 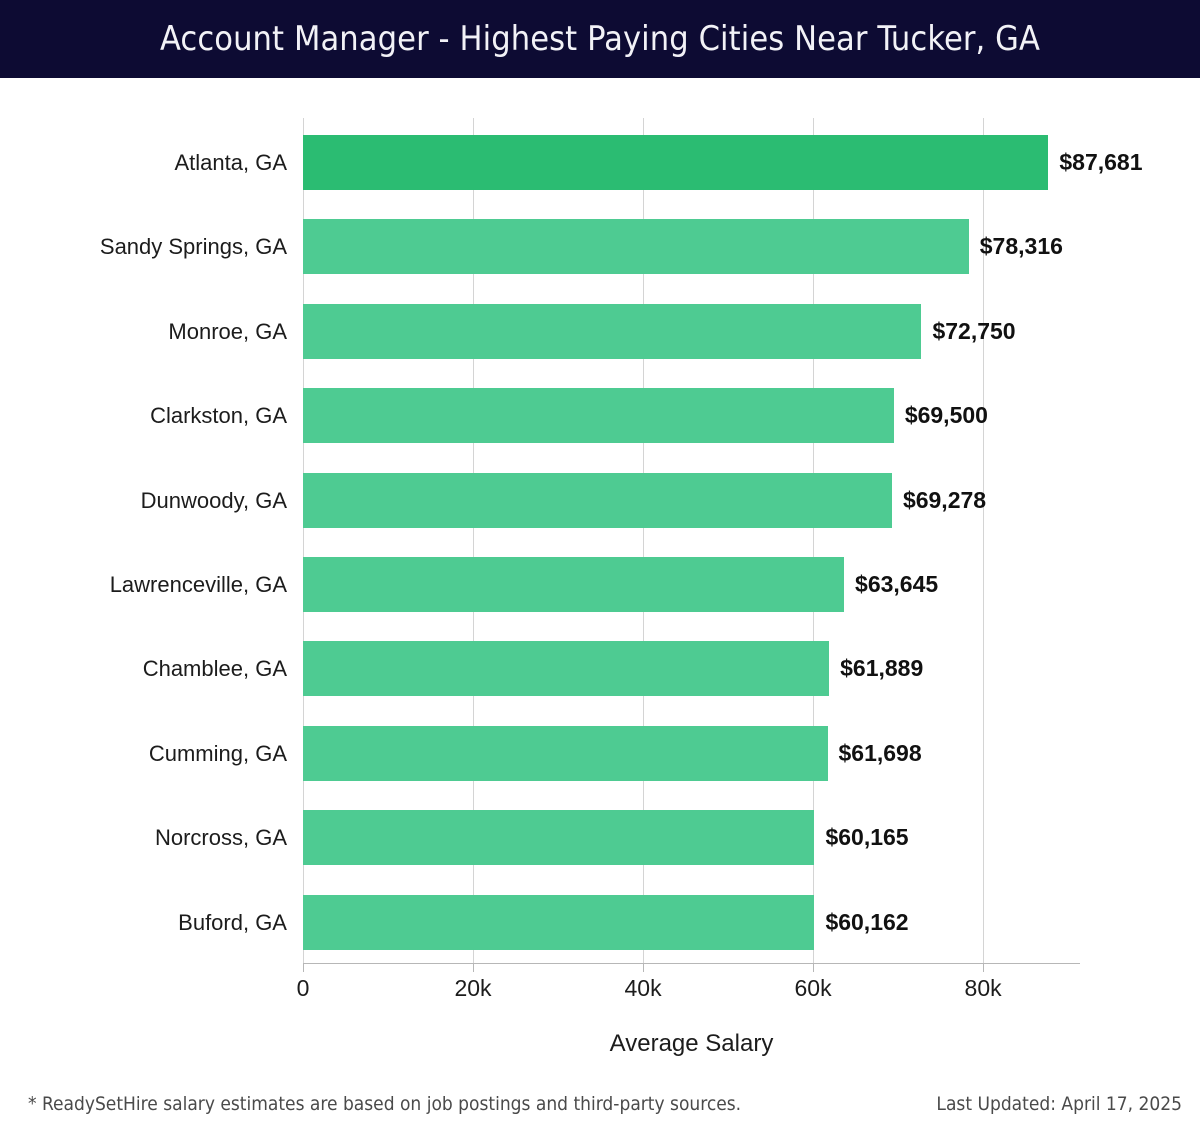 What do you see at coordinates (676, 162) in the screenshot?
I see `bar-atlanta-ga` at bounding box center [676, 162].